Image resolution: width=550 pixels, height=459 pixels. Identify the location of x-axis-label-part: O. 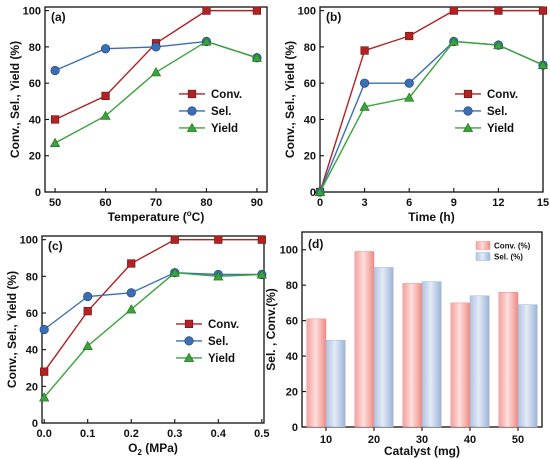
(132, 448).